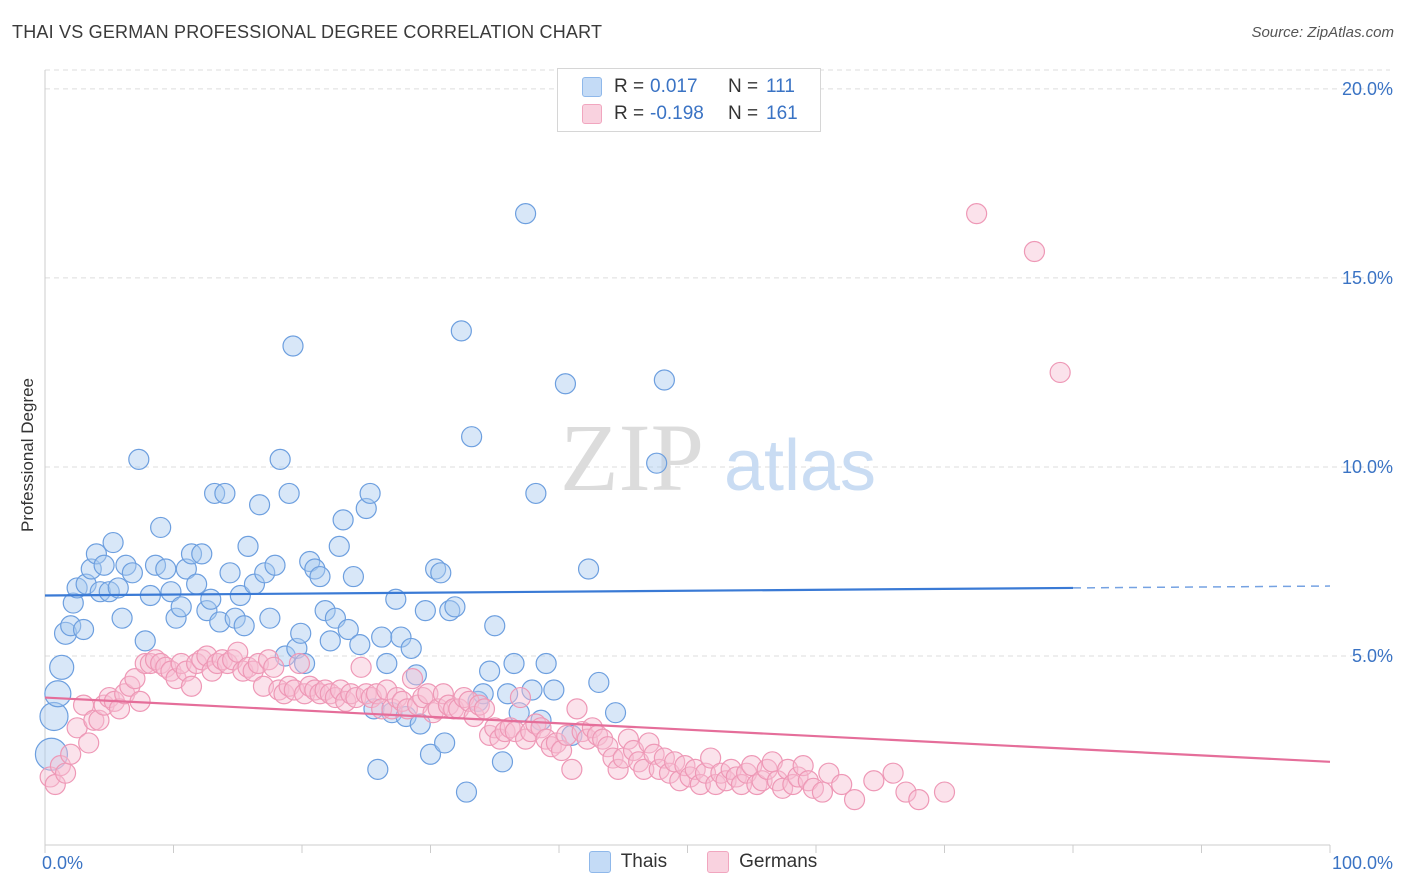 This screenshot has height=892, width=1406. Describe the element at coordinates (632, 457) in the screenshot. I see `watermark-zip: ZIP` at that location.